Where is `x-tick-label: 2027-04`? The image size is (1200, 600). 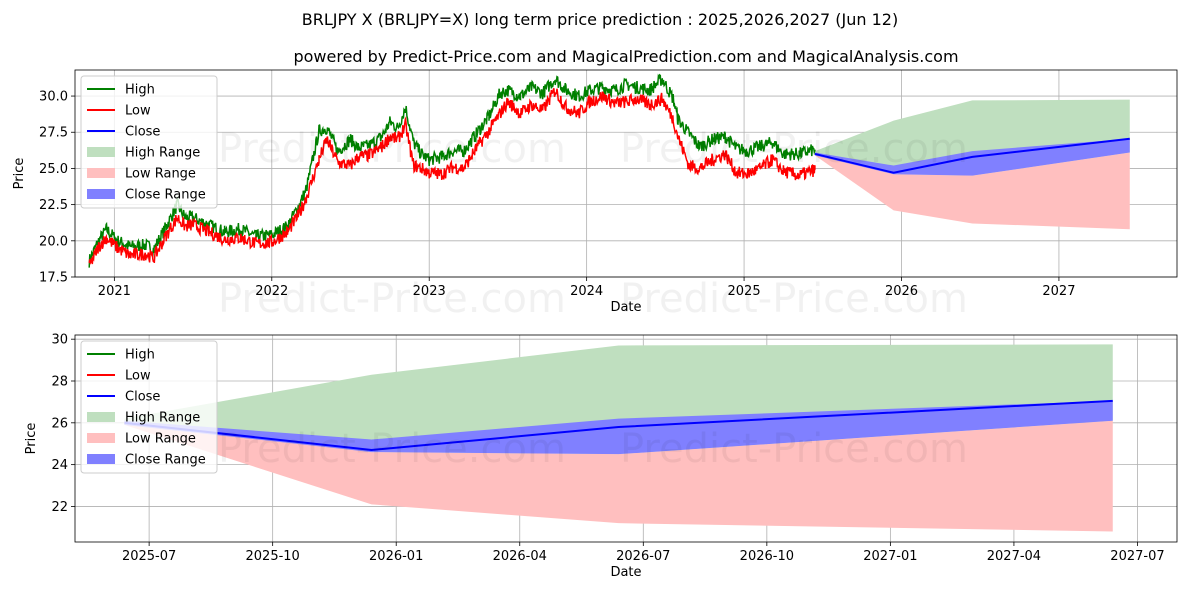 x-tick-label: 2027-04 is located at coordinates (1014, 556).